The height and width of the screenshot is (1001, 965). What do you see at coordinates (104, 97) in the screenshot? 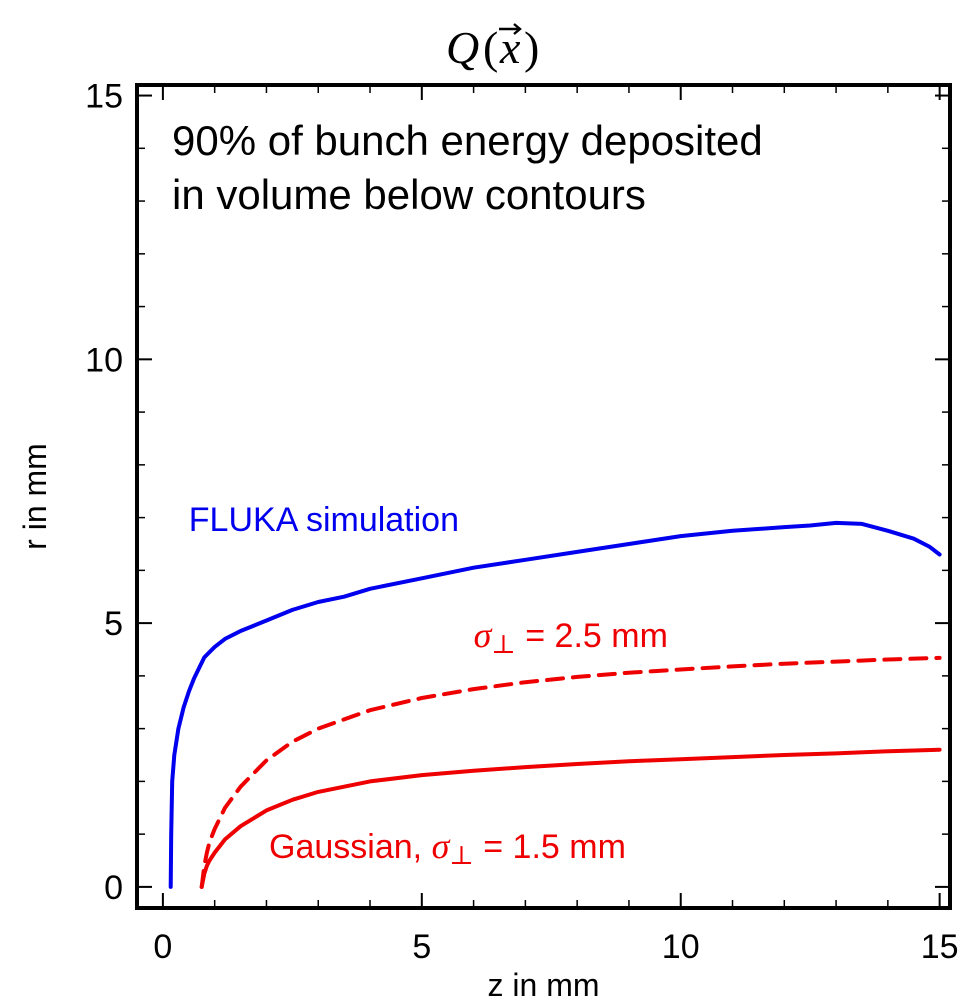
I see `y-tick-label: 15` at bounding box center [104, 97].